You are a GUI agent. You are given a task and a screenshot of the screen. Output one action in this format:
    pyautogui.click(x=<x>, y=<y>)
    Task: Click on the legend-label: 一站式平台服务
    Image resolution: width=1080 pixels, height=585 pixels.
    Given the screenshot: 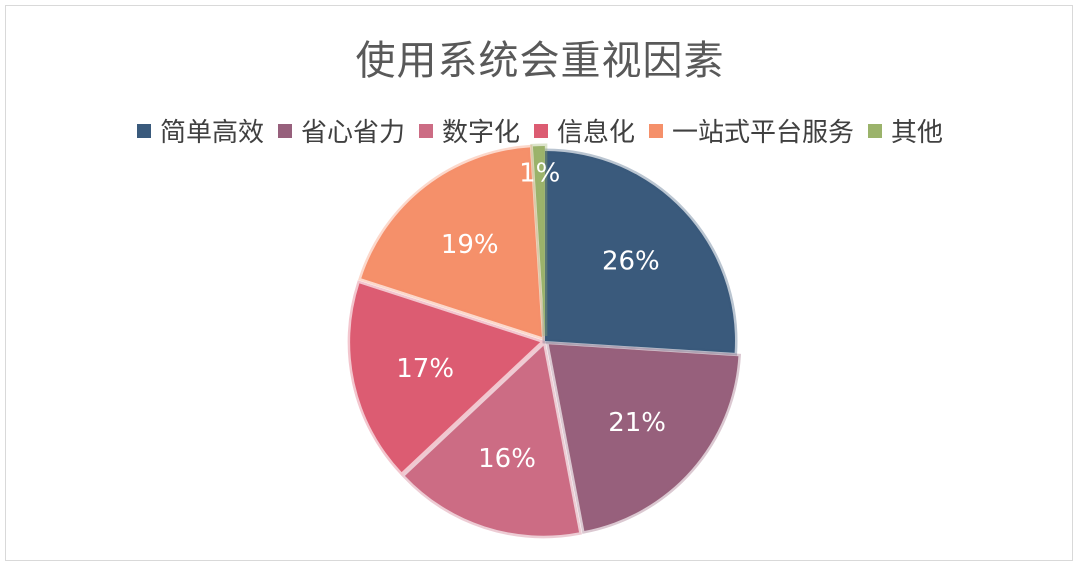 What is the action you would take?
    pyautogui.click(x=763, y=133)
    